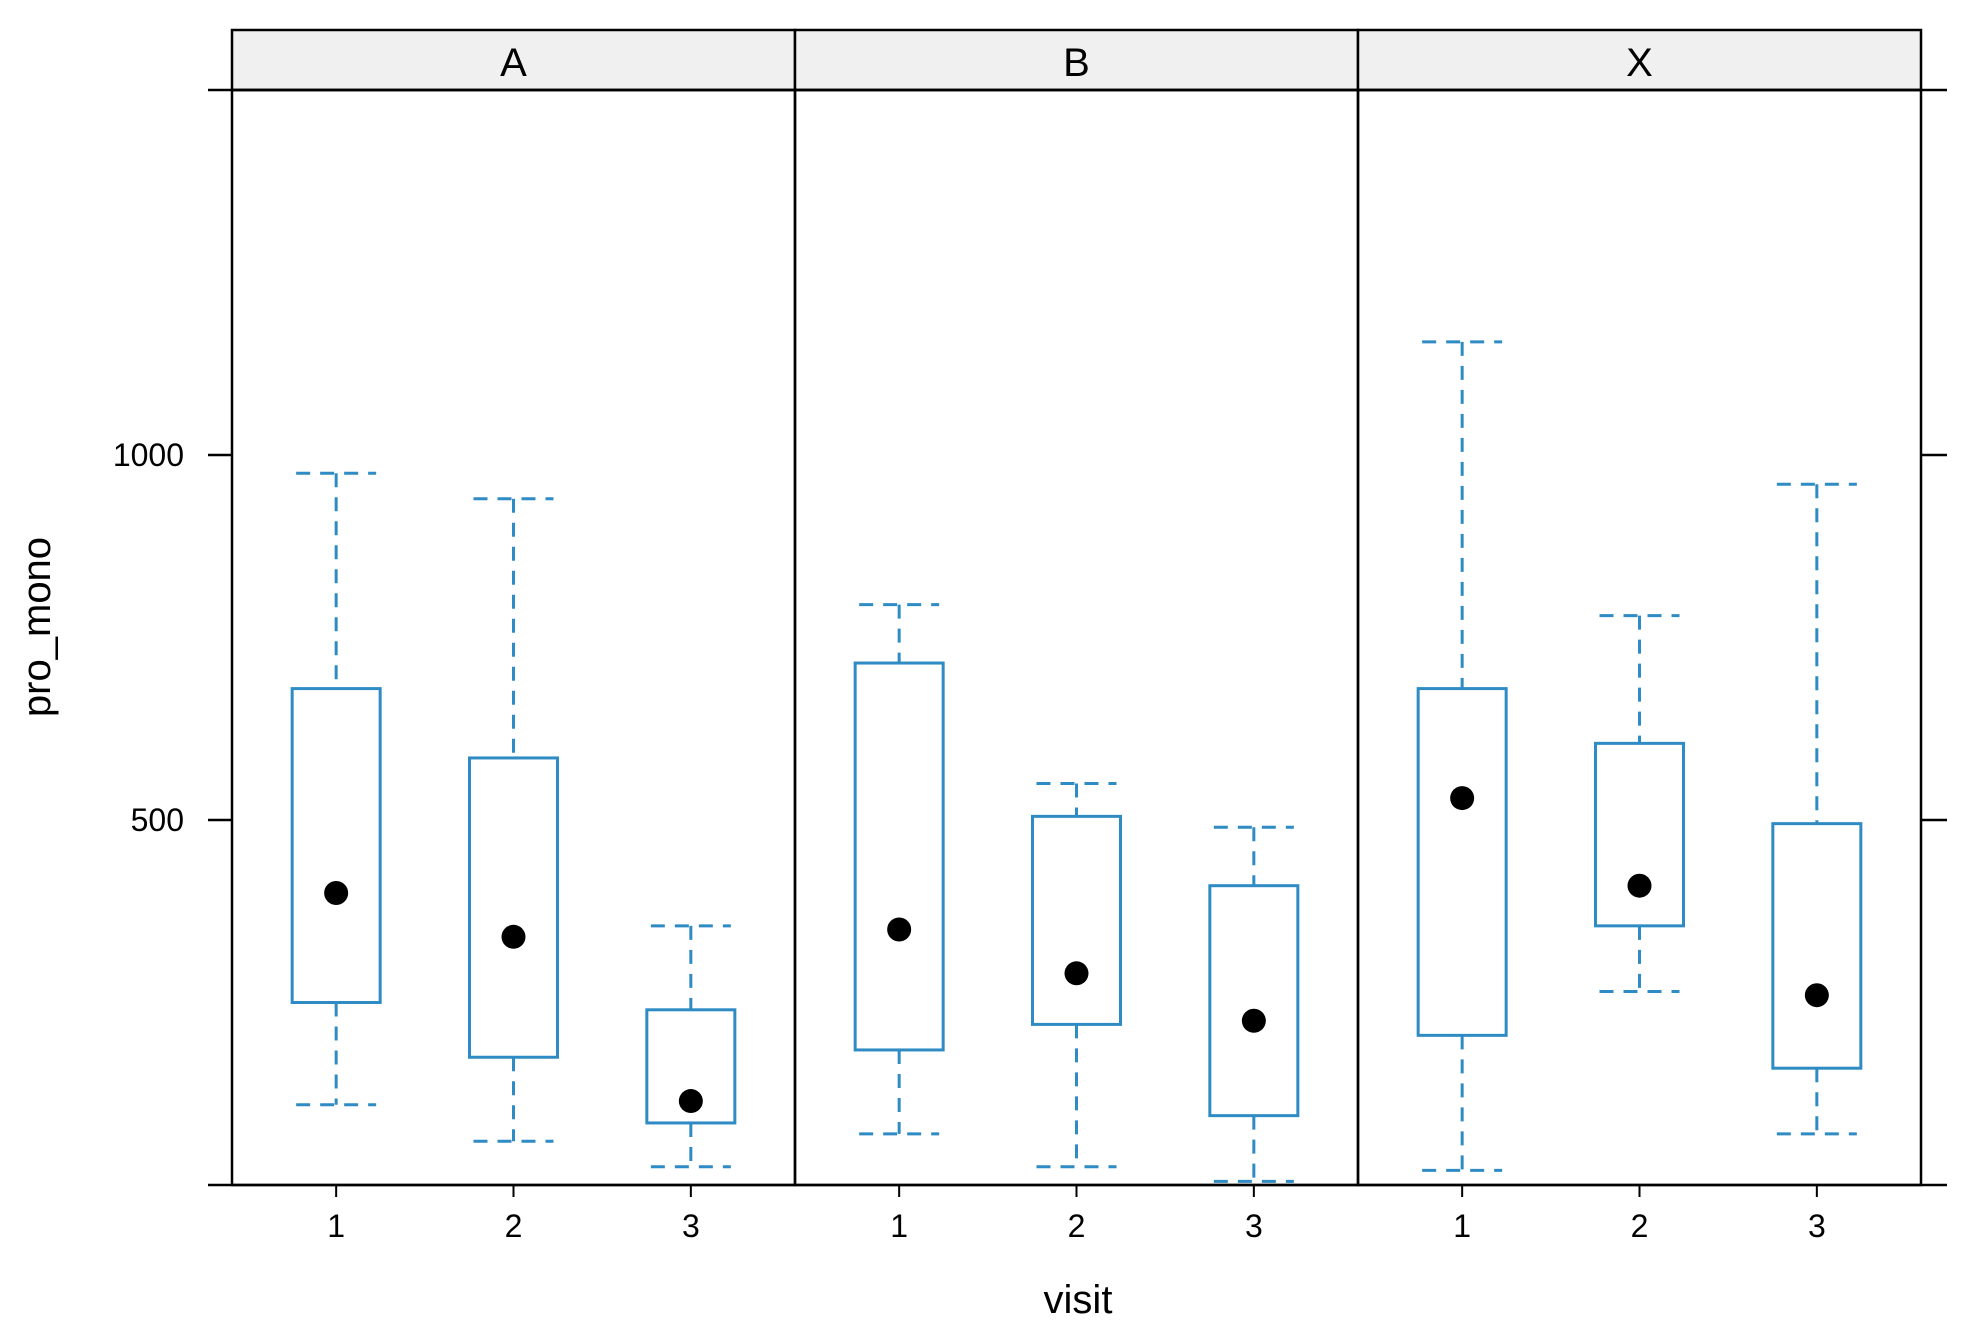 The height and width of the screenshot is (1340, 1977). I want to click on strip-label: A, so click(513, 63).